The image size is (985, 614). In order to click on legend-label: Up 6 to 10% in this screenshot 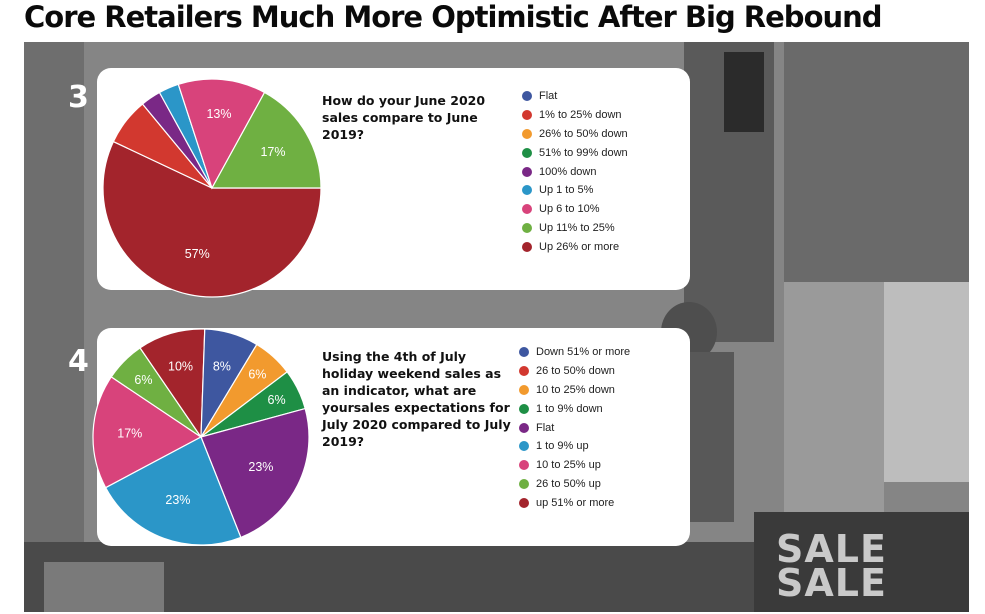, I will do `click(569, 209)`.